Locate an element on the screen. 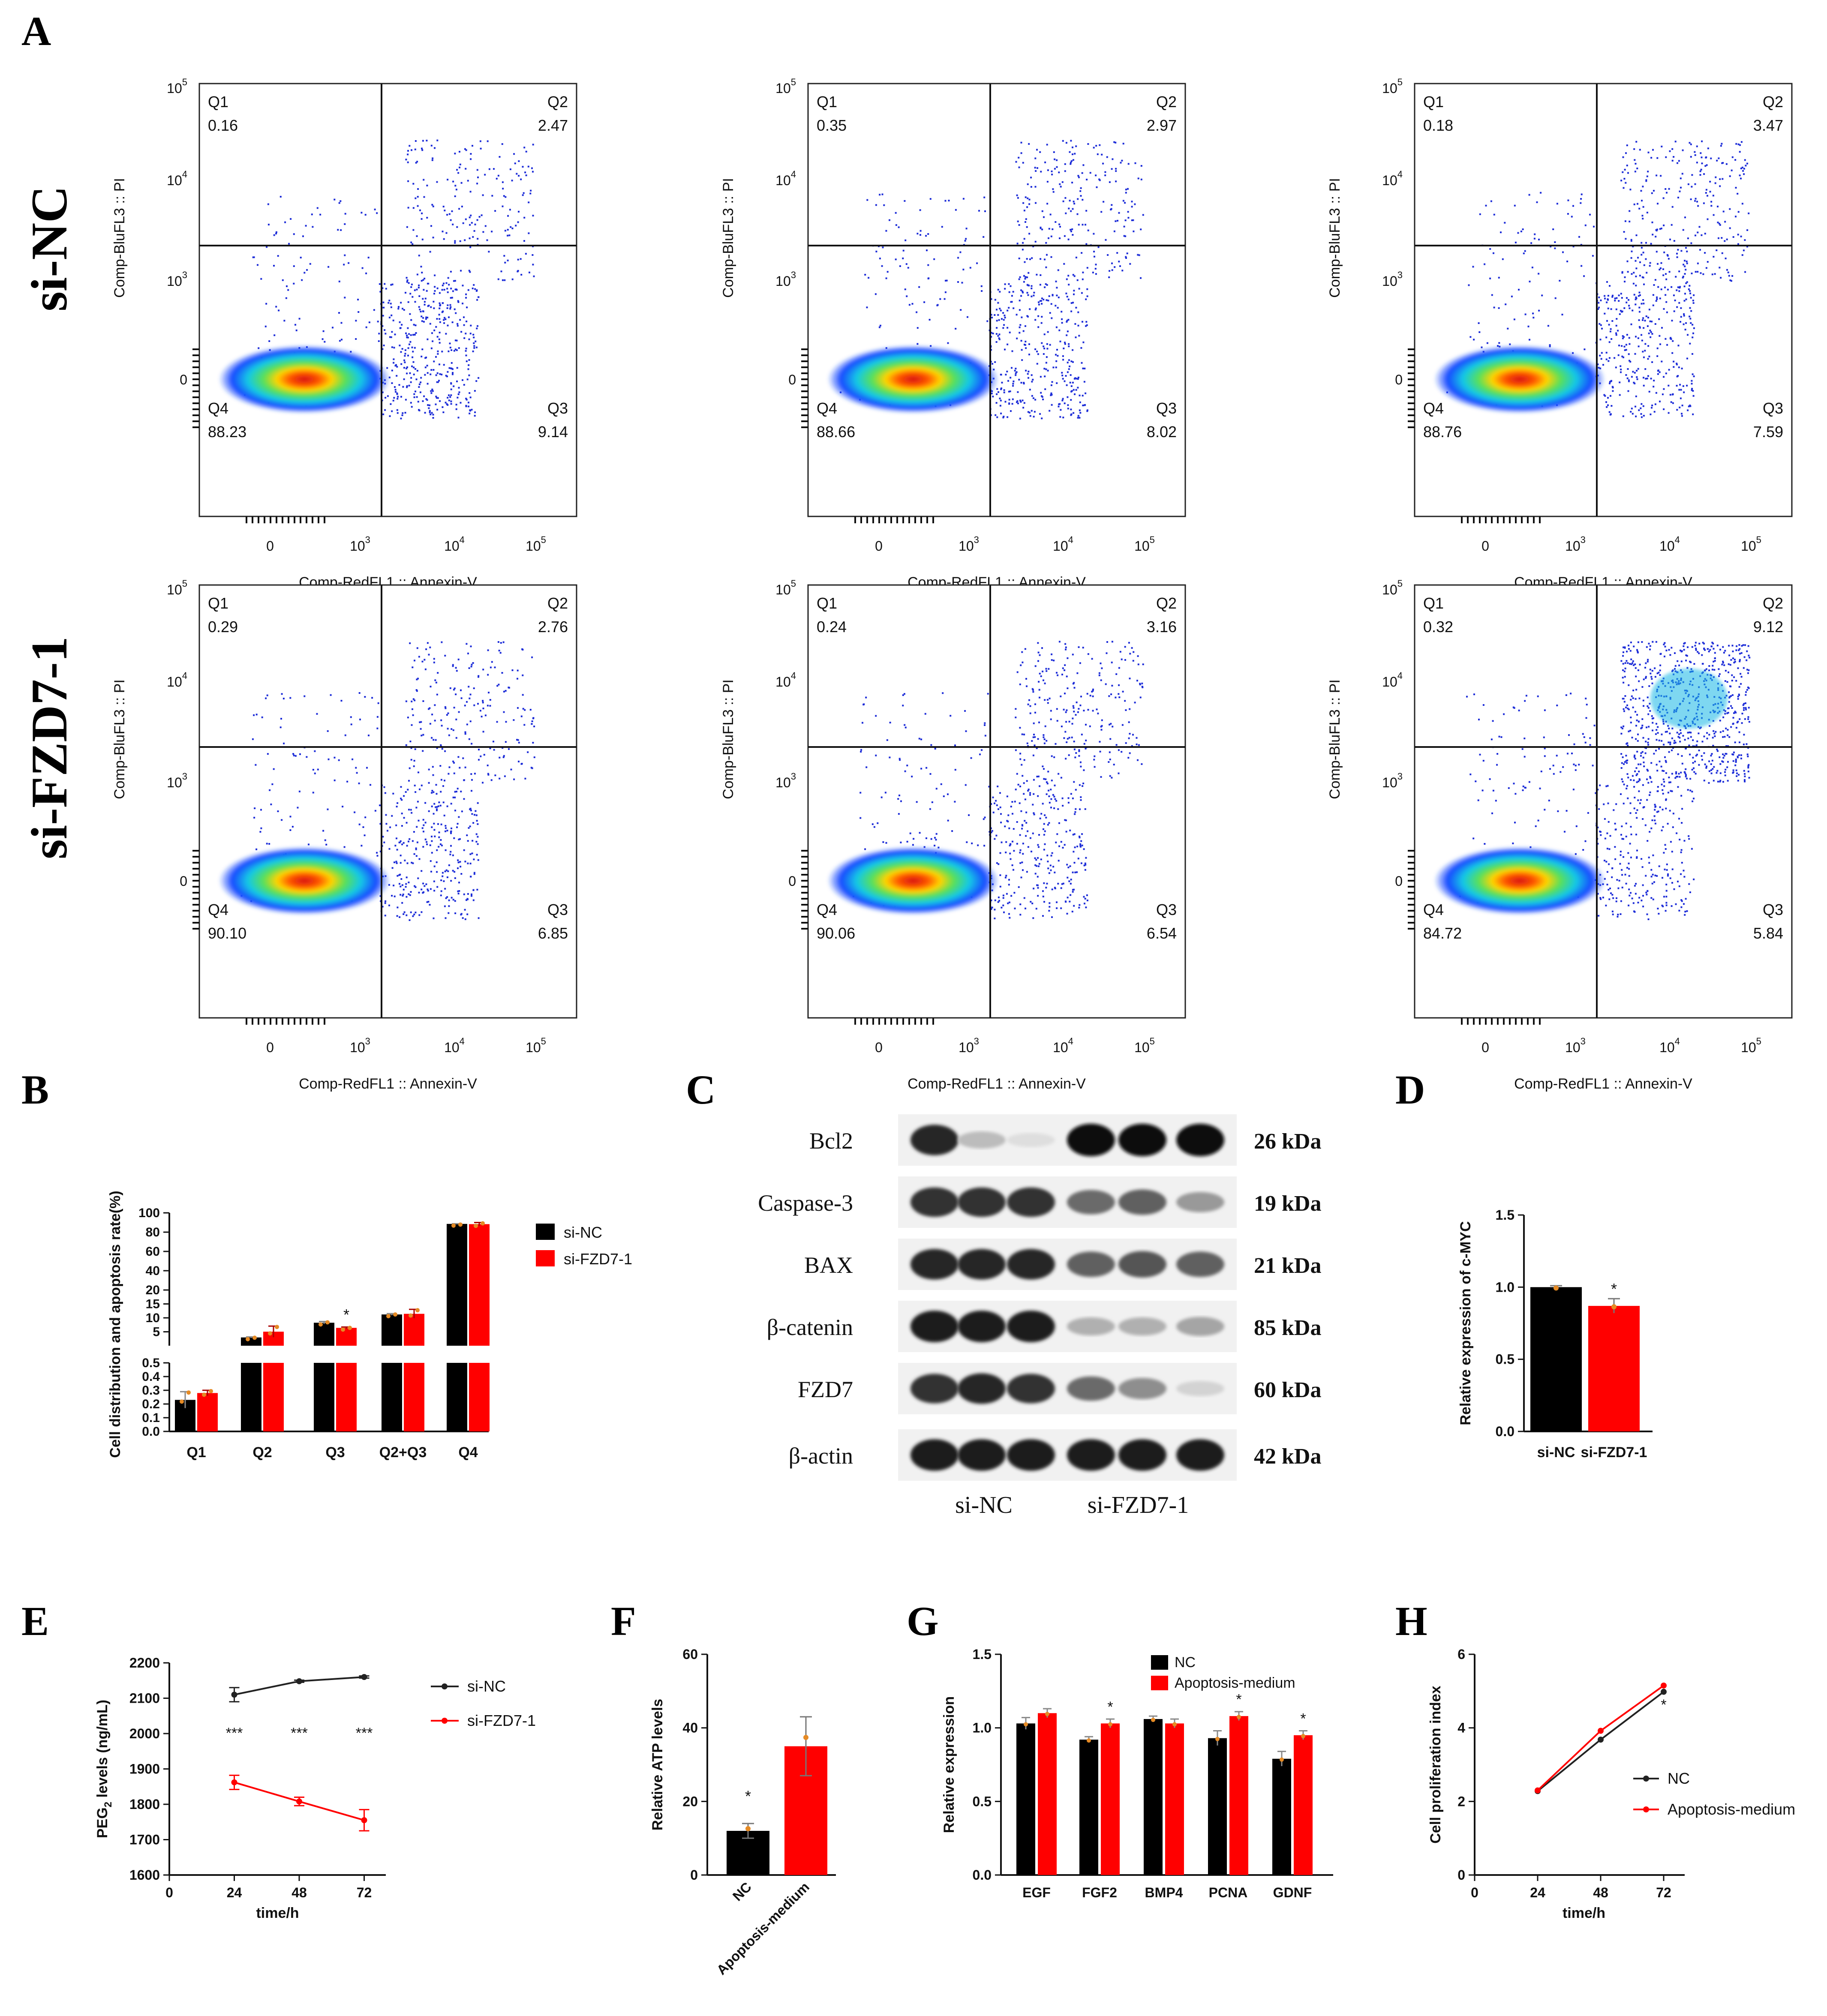 This screenshot has height=2016, width=1827. y-tick-label: 0 is located at coordinates (1399, 881).